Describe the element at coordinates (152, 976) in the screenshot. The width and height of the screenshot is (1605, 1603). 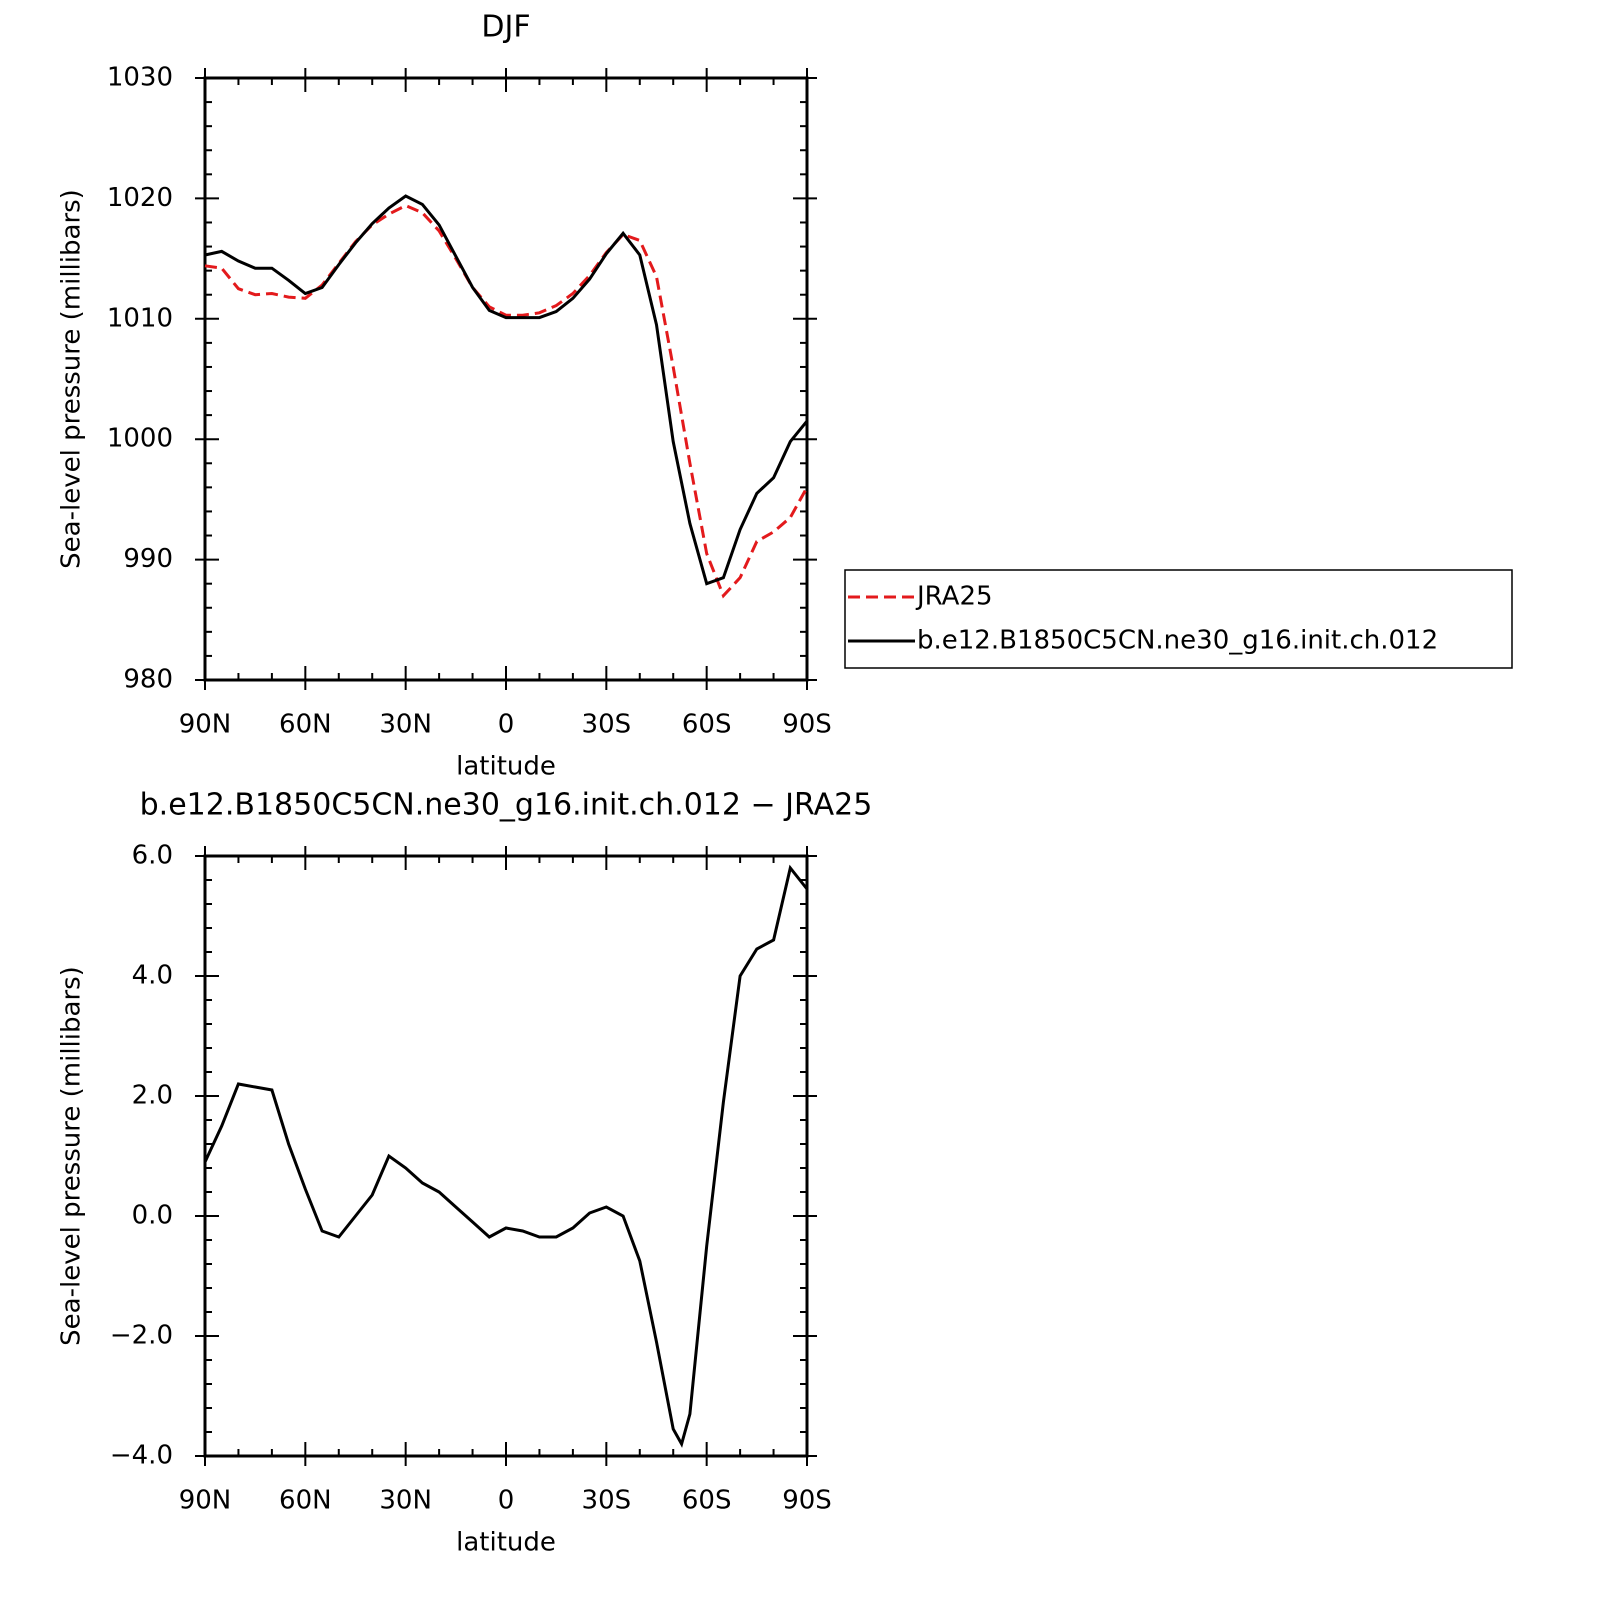
I see `y-tick-label: 4.0` at that location.